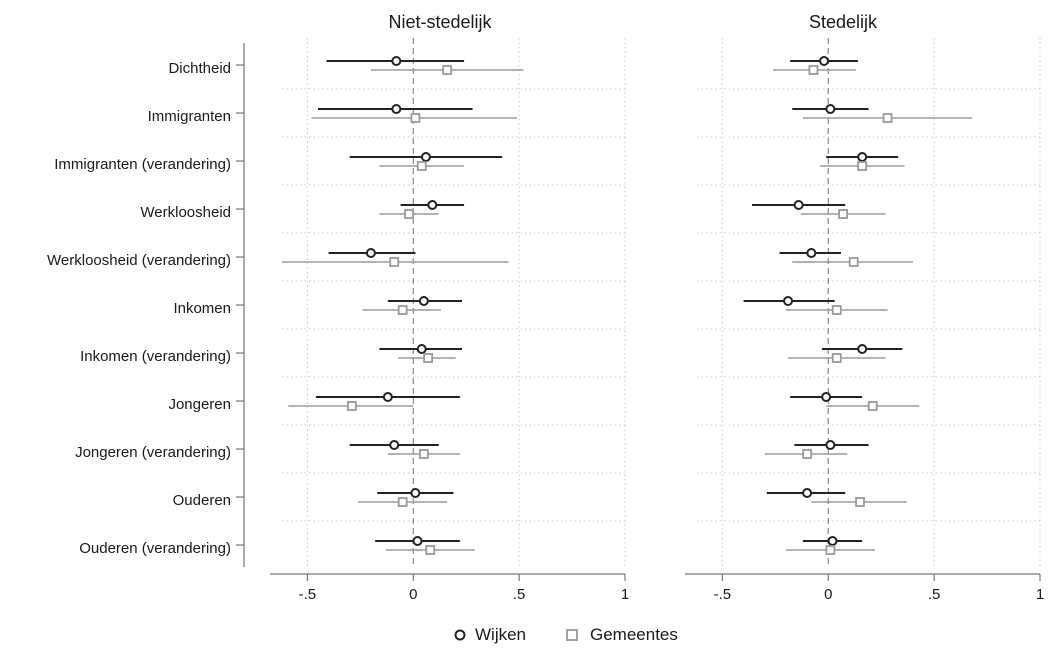 This screenshot has height=653, width=1049. I want to click on legend-label-wijken: Wijken, so click(500, 634).